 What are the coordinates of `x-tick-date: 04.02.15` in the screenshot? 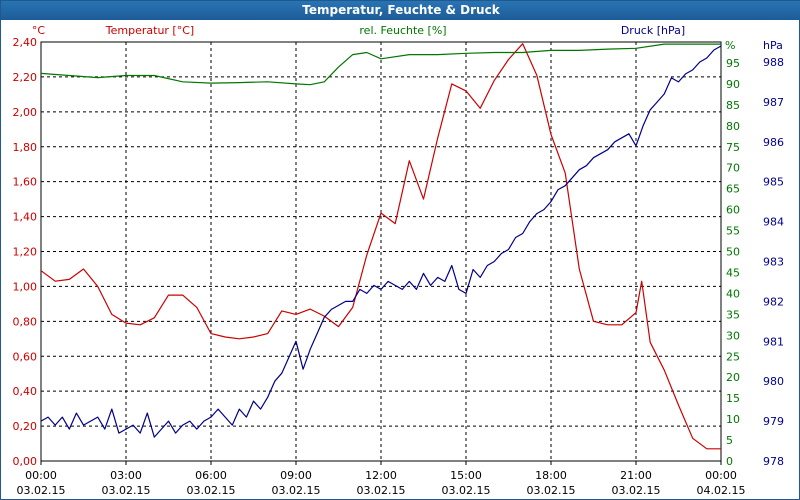 It's located at (721, 490).